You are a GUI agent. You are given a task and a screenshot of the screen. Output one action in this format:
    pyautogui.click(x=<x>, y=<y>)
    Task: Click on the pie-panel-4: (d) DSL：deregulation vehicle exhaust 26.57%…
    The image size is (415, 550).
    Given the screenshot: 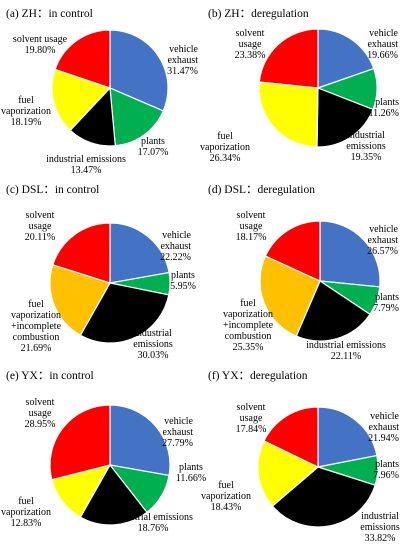 What is the action you would take?
    pyautogui.click(x=303, y=273)
    